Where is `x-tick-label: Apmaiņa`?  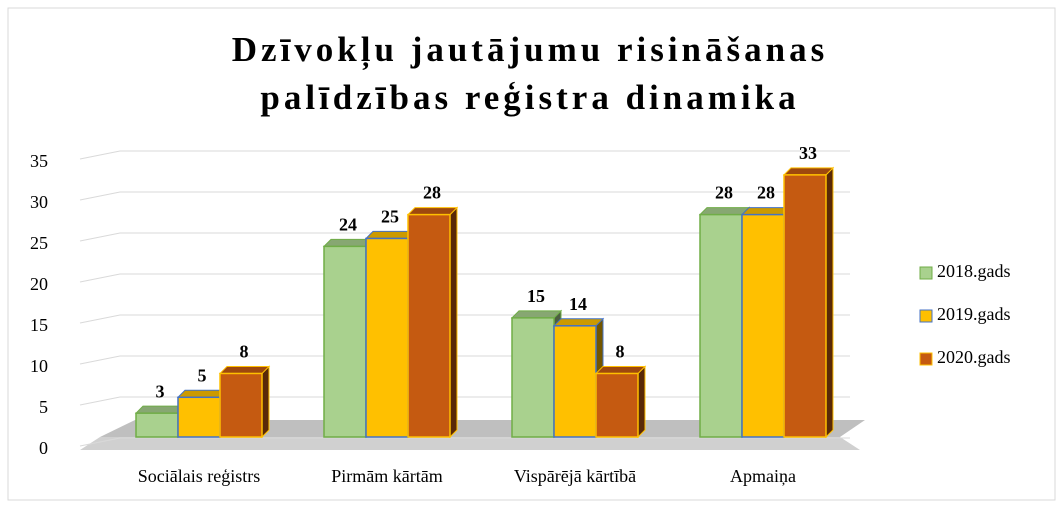
x-tick-label: Apmaiņa is located at coordinates (763, 476).